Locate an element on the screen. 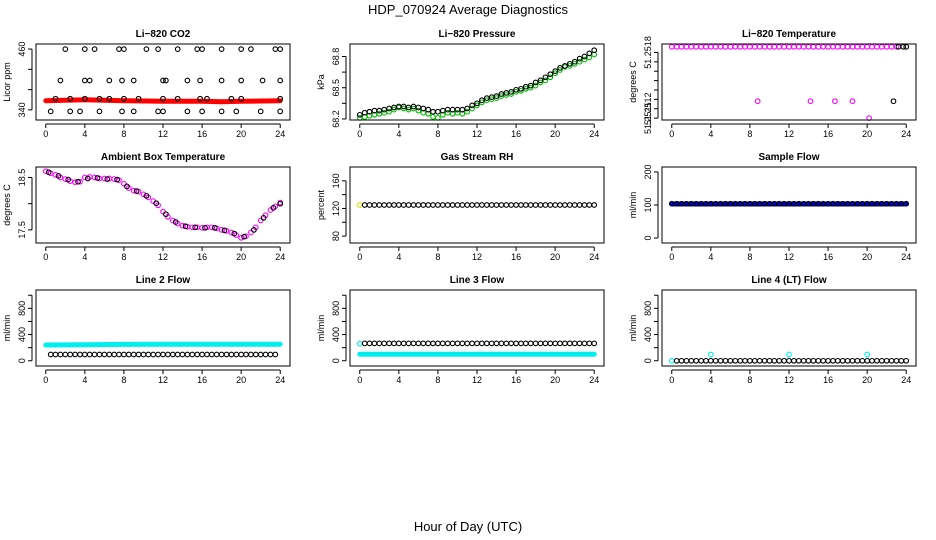 Image resolution: width=936 pixels, height=540 pixels. y-tick-label: 800 is located at coordinates (648, 308).